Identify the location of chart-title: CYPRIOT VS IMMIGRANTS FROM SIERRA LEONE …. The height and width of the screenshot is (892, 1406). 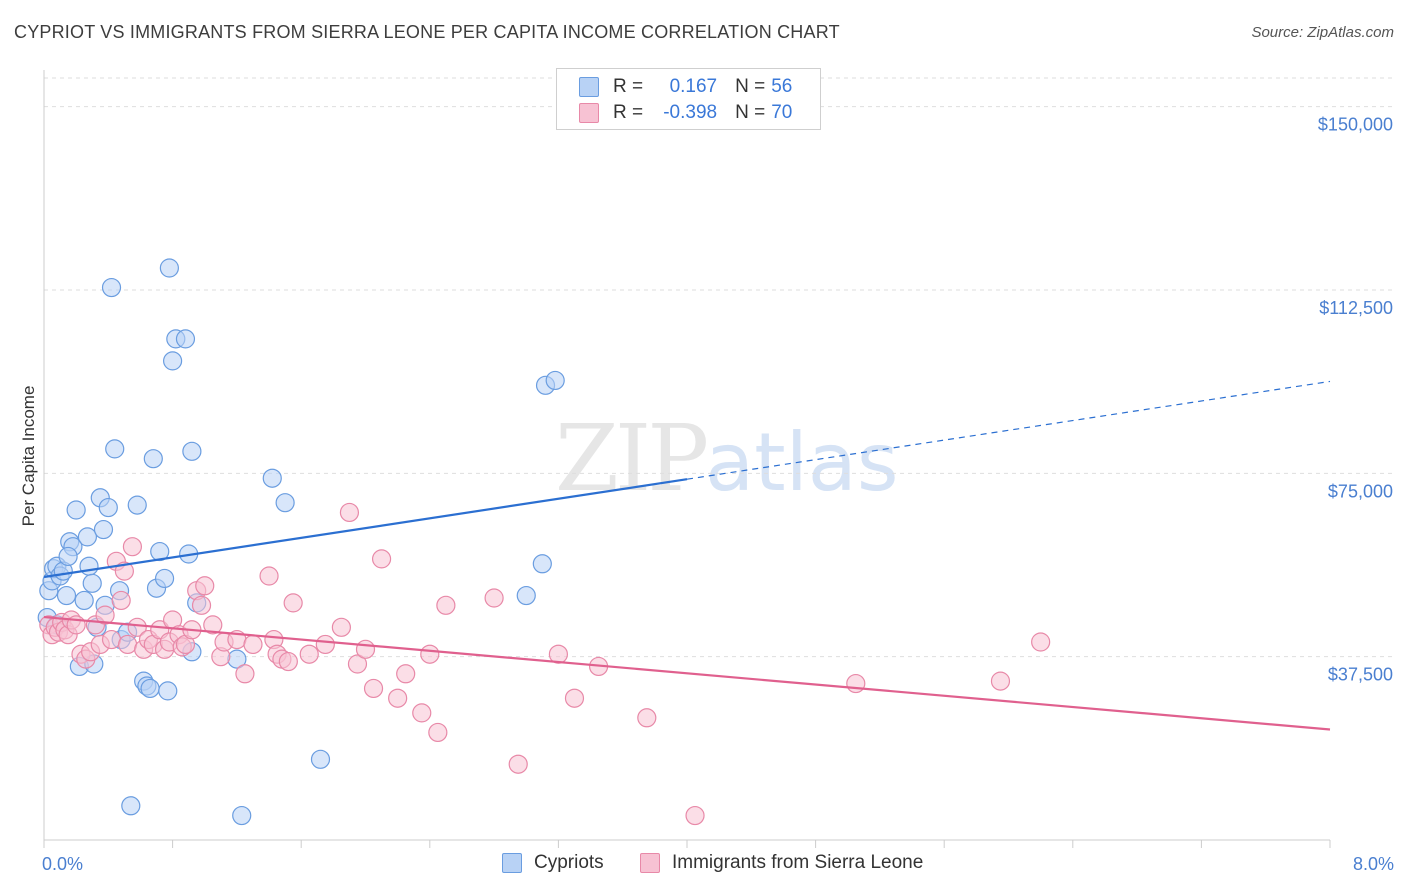
(427, 32).